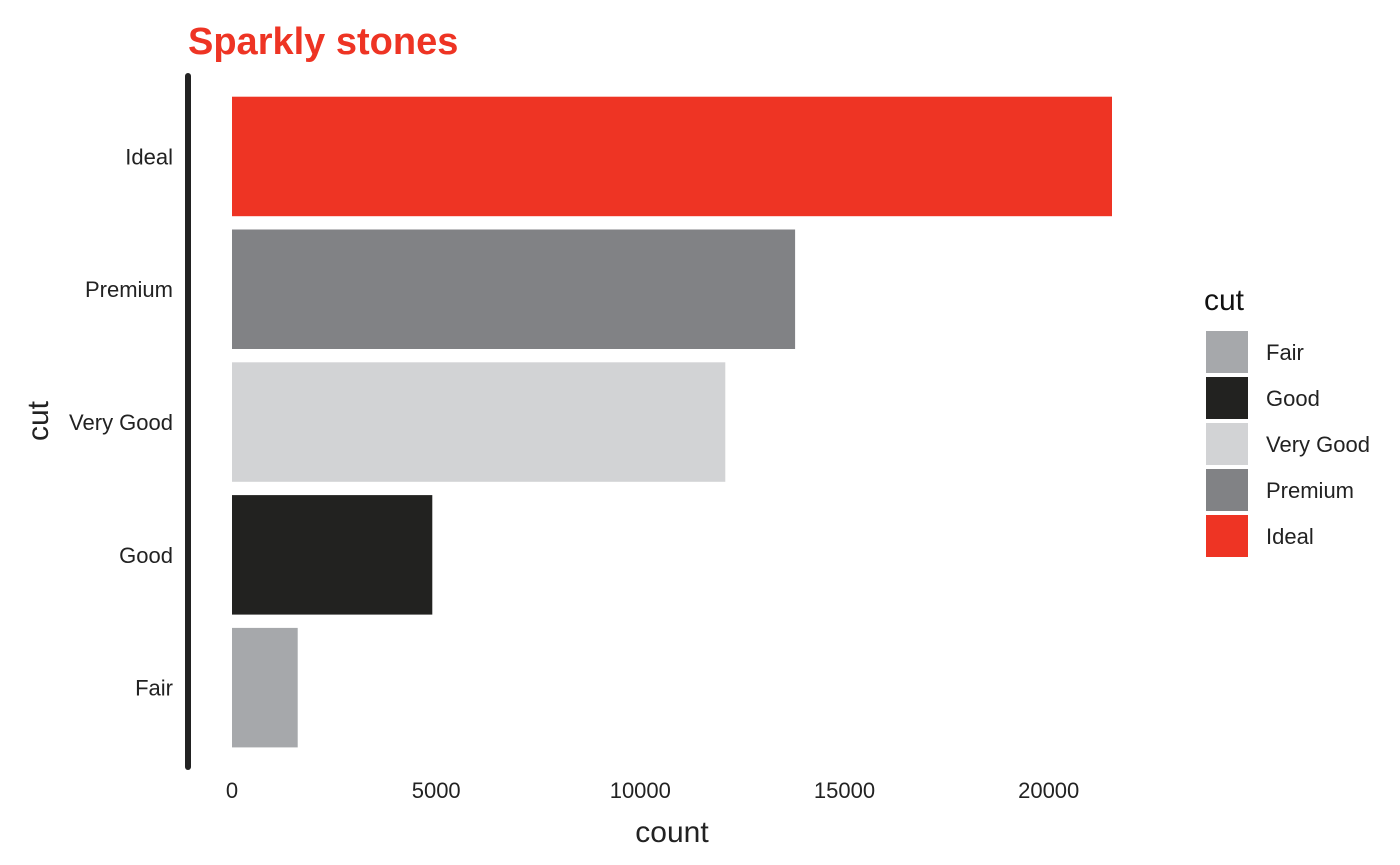  What do you see at coordinates (640, 790) in the screenshot?
I see `x-tick-label-10000: 10000` at bounding box center [640, 790].